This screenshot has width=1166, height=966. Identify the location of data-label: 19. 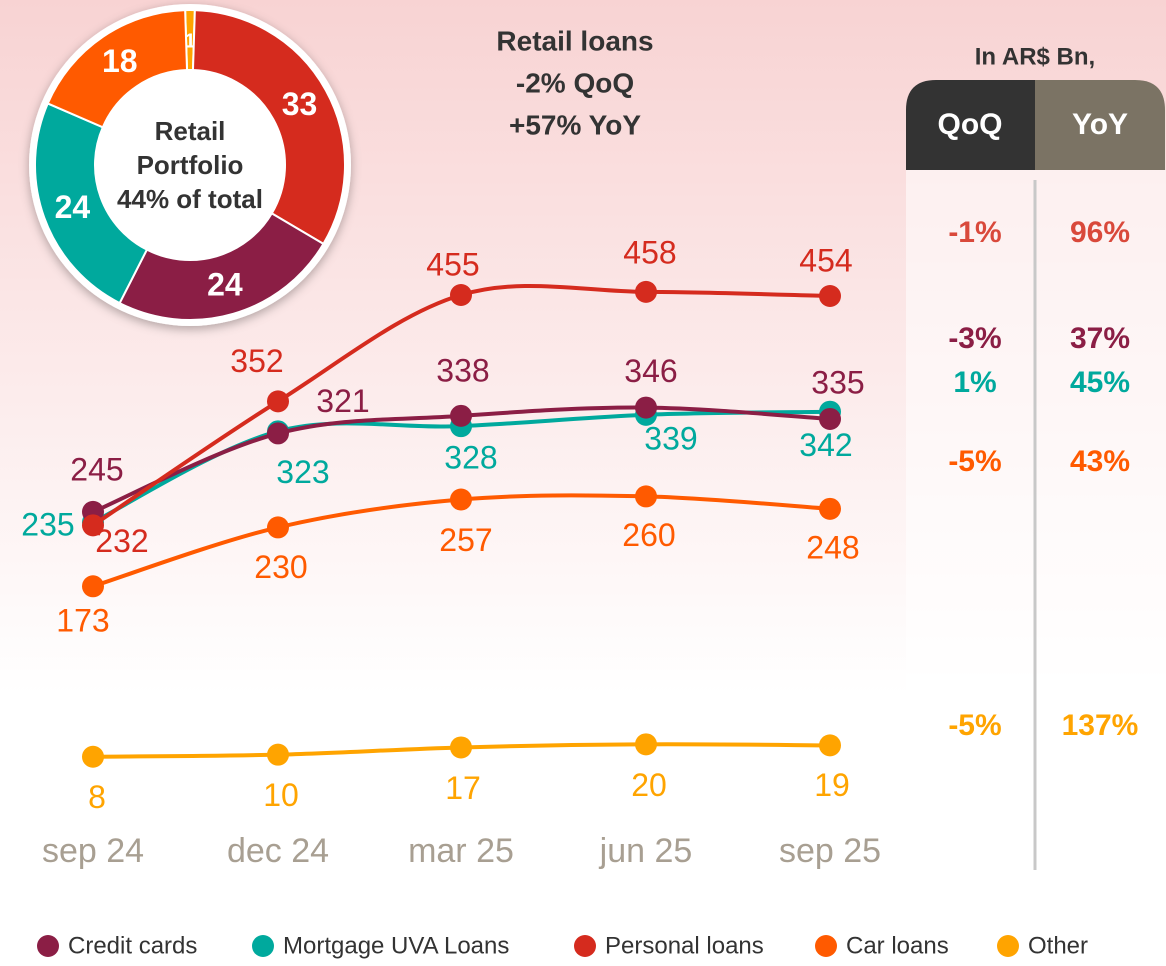
(832, 785).